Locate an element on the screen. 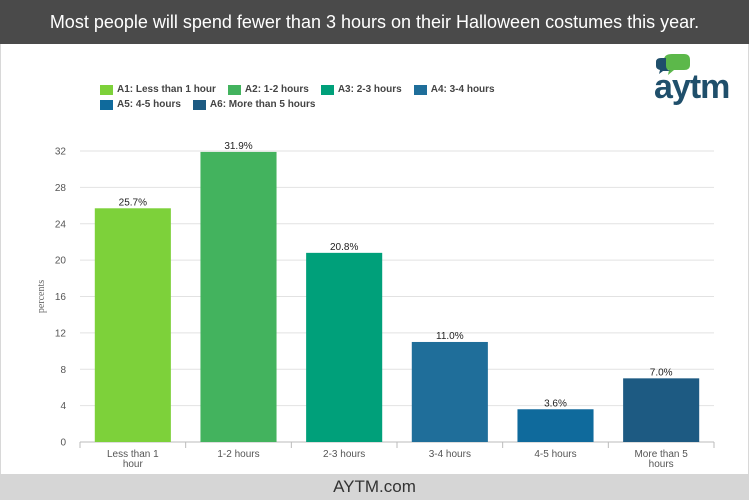 This screenshot has width=749, height=500. y-tick-label: 20 is located at coordinates (61, 261).